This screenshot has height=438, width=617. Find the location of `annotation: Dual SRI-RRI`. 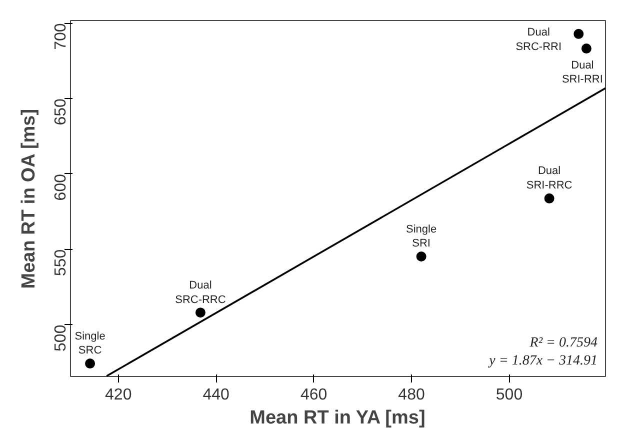

annotation: Dual SRI-RRI is located at coordinates (582, 72).